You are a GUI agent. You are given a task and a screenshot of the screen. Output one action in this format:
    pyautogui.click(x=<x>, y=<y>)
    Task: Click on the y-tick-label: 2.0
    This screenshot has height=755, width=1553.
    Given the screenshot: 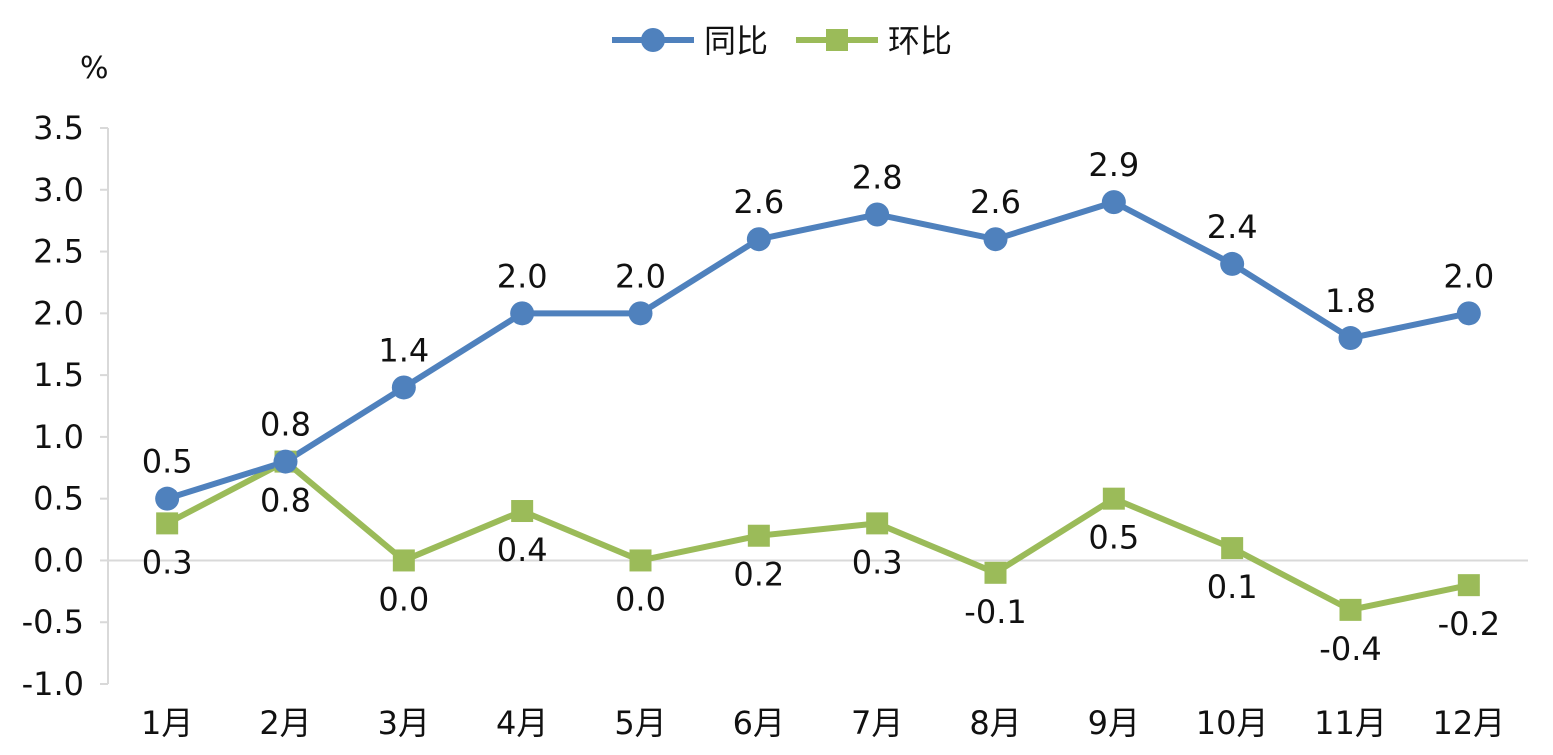 What is the action you would take?
    pyautogui.click(x=58, y=313)
    